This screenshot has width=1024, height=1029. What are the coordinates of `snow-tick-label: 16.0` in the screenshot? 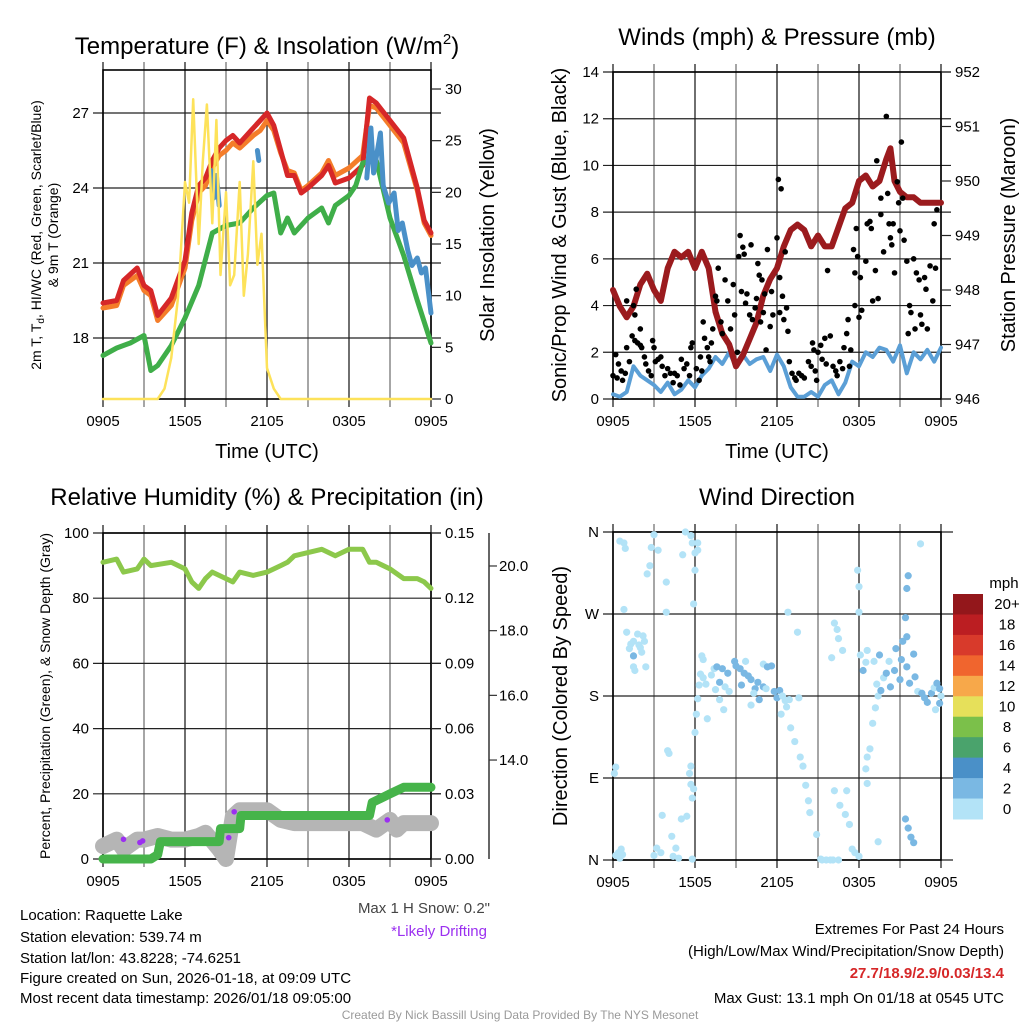 It's located at (513, 695).